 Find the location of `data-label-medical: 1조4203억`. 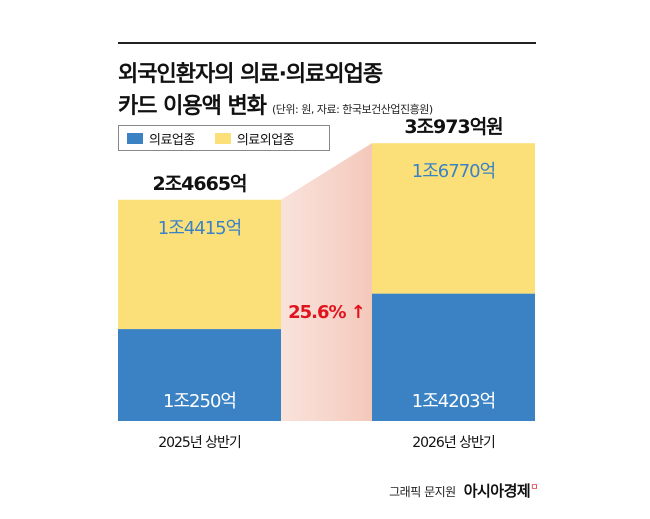

data-label-medical: 1조4203억 is located at coordinates (453, 401).